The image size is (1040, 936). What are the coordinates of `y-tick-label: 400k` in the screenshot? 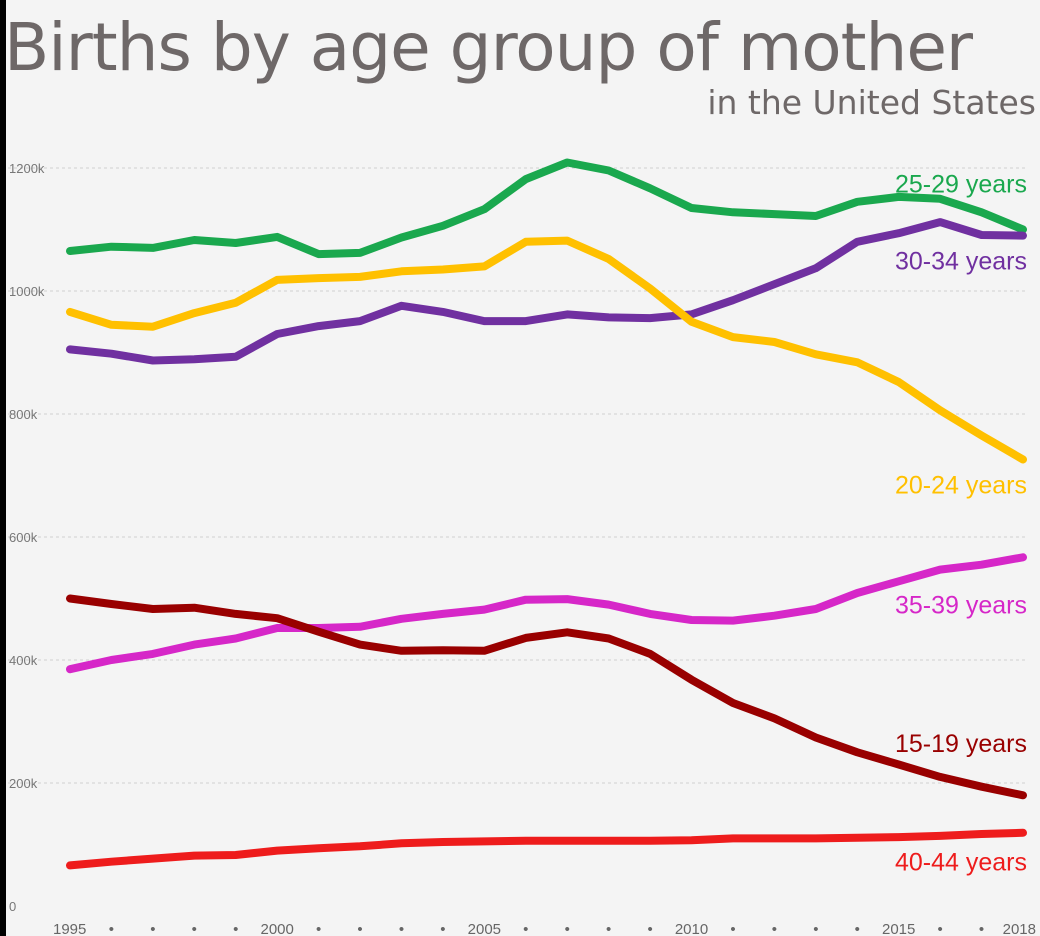 It's located at (23, 660).